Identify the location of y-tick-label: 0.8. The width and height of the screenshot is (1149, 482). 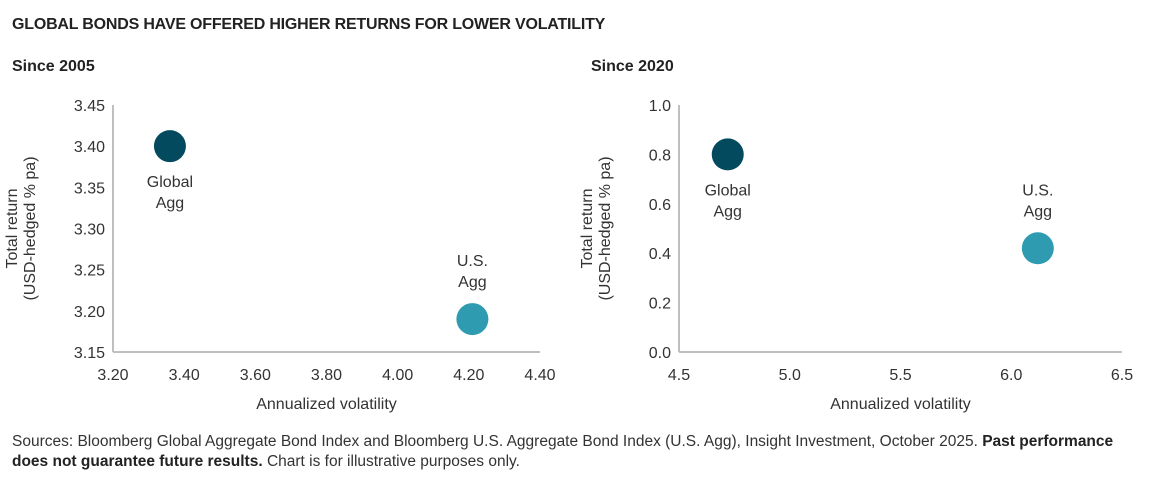
(660, 155).